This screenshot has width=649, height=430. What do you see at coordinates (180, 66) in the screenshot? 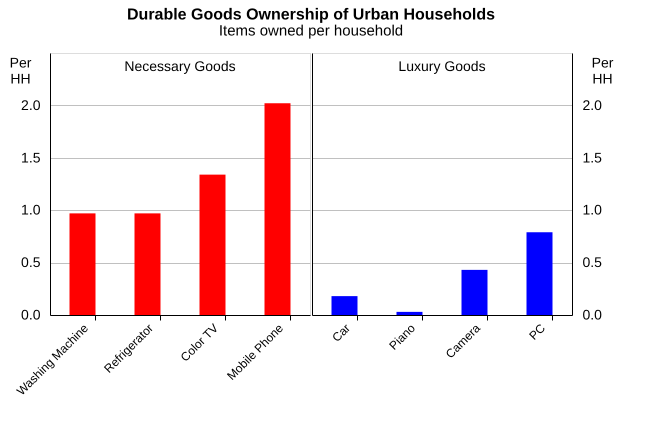
I see `annotation: Necessary Goods` at bounding box center [180, 66].